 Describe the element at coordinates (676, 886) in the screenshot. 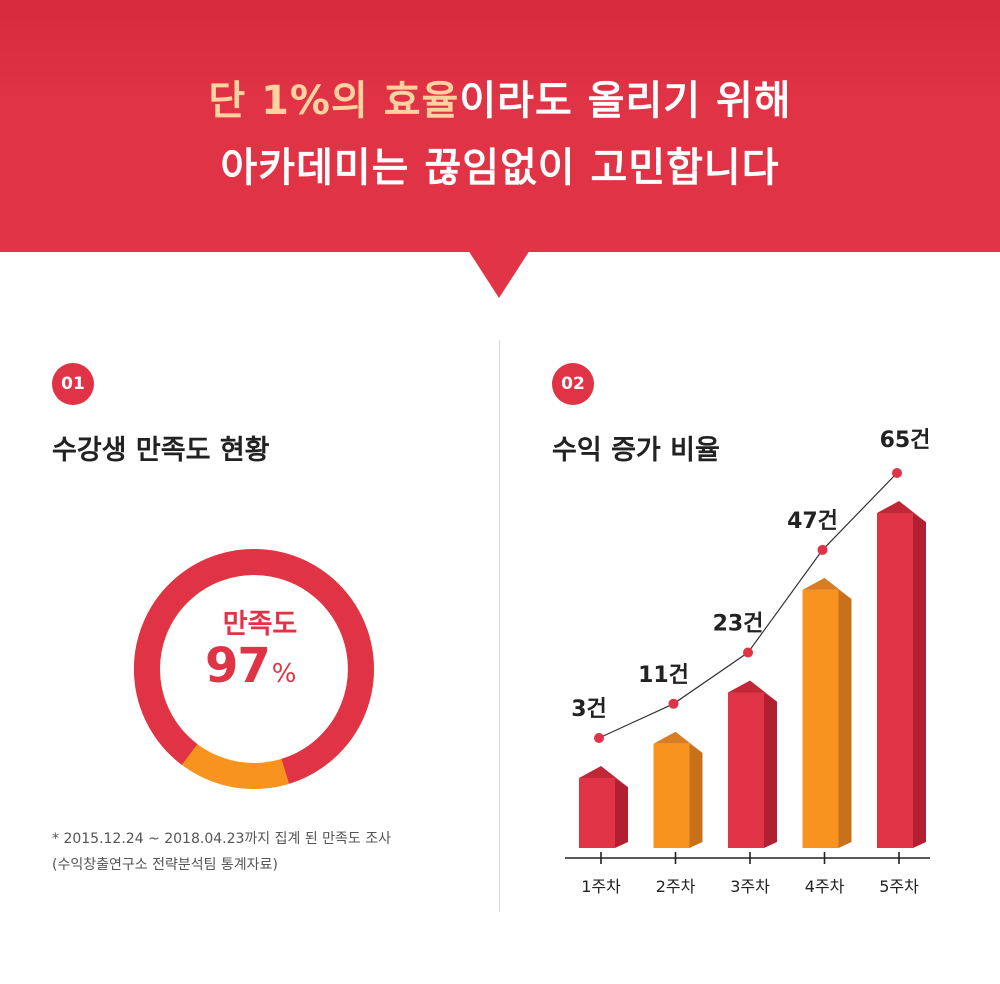

I see `x-tick-label-2: 2주차` at that location.